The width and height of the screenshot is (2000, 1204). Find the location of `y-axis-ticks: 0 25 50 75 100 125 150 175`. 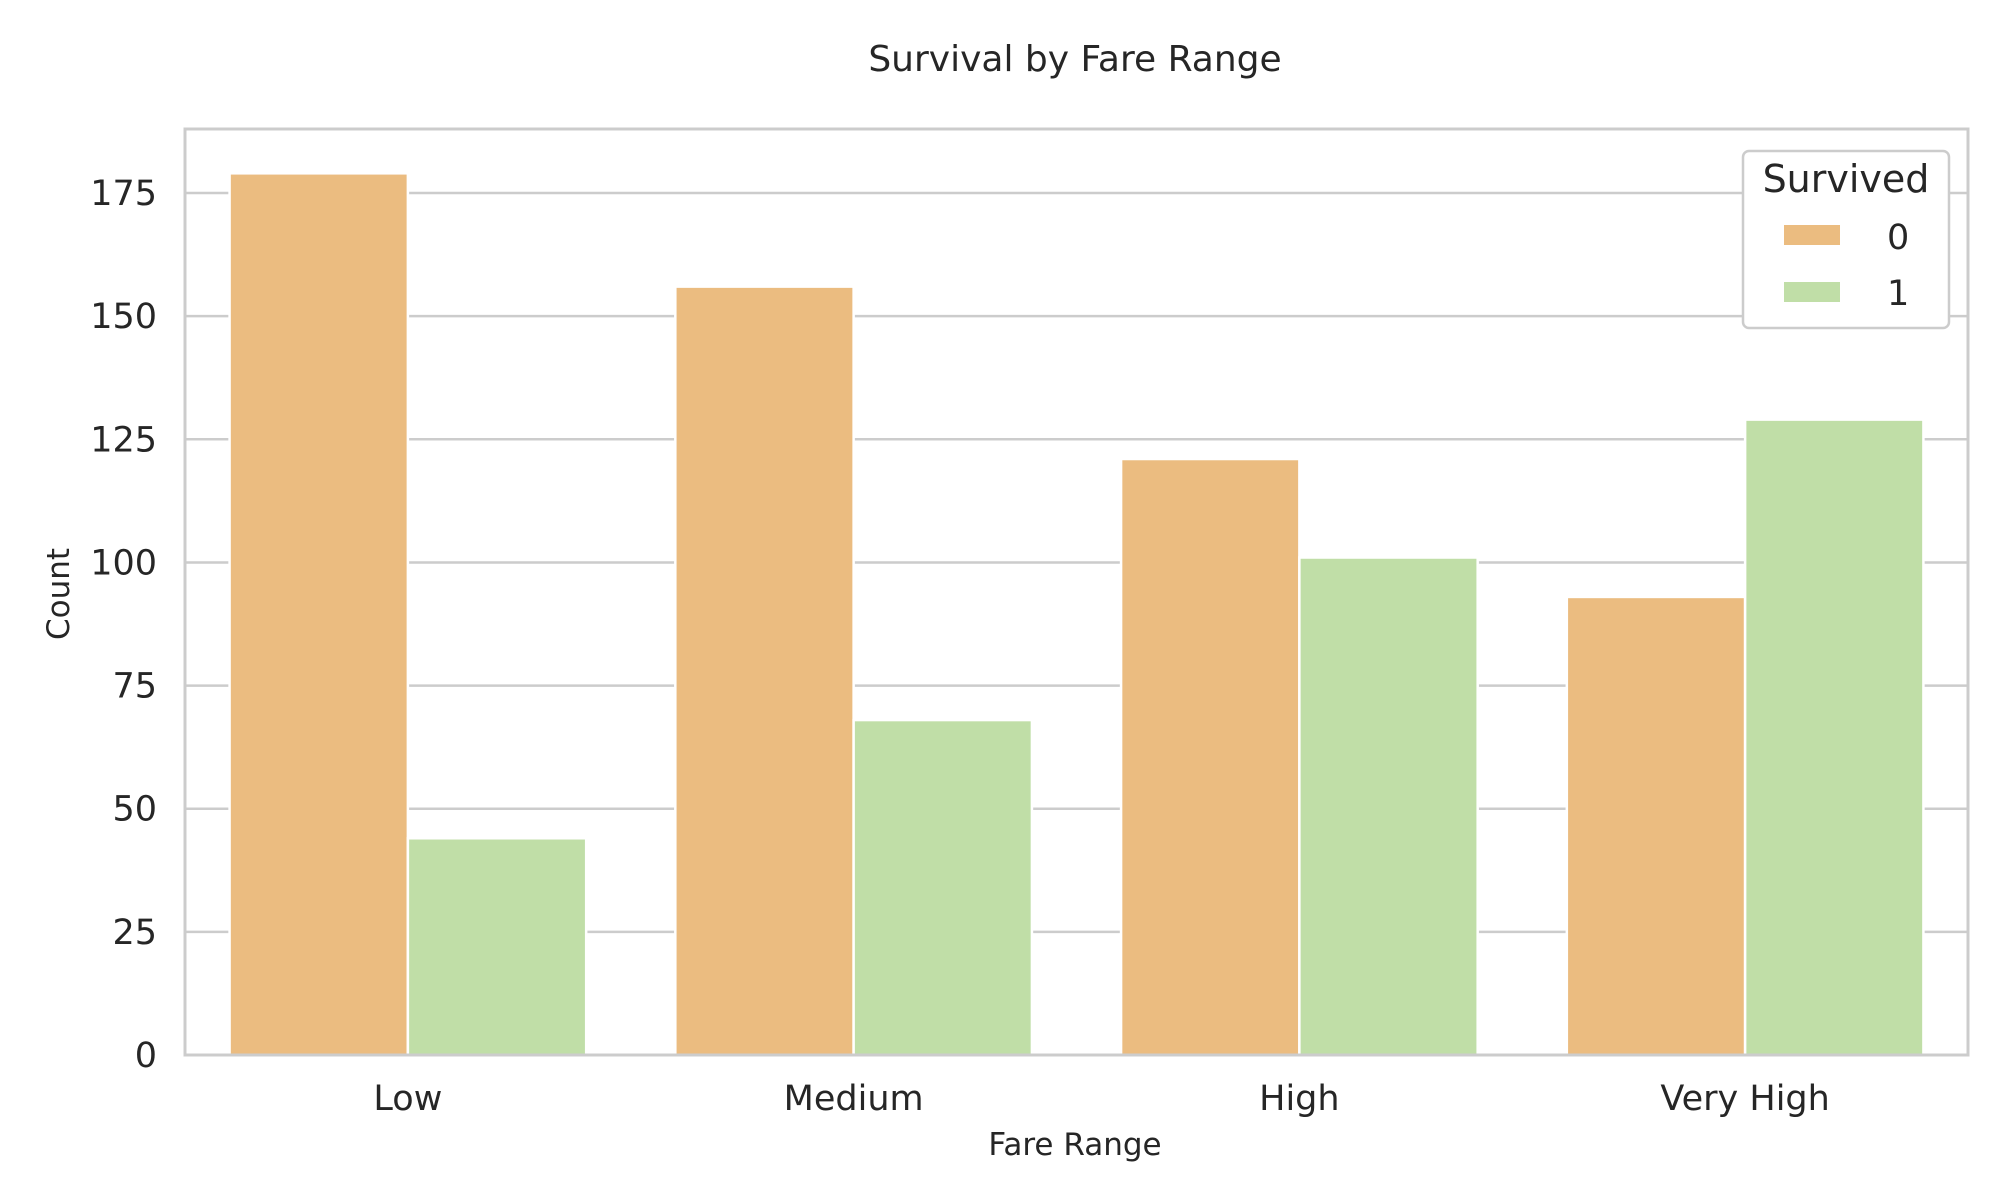

y-axis-ticks: 0 25 50 75 100 125 150 175 is located at coordinates (123, 625).